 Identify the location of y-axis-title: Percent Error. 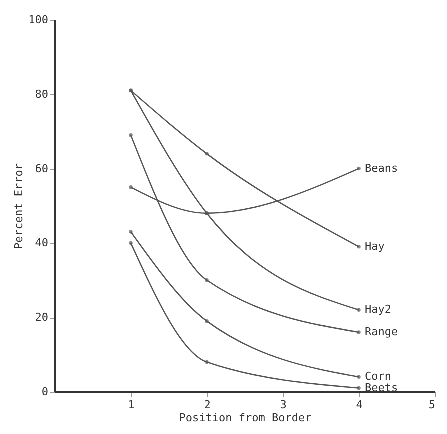
(19, 206).